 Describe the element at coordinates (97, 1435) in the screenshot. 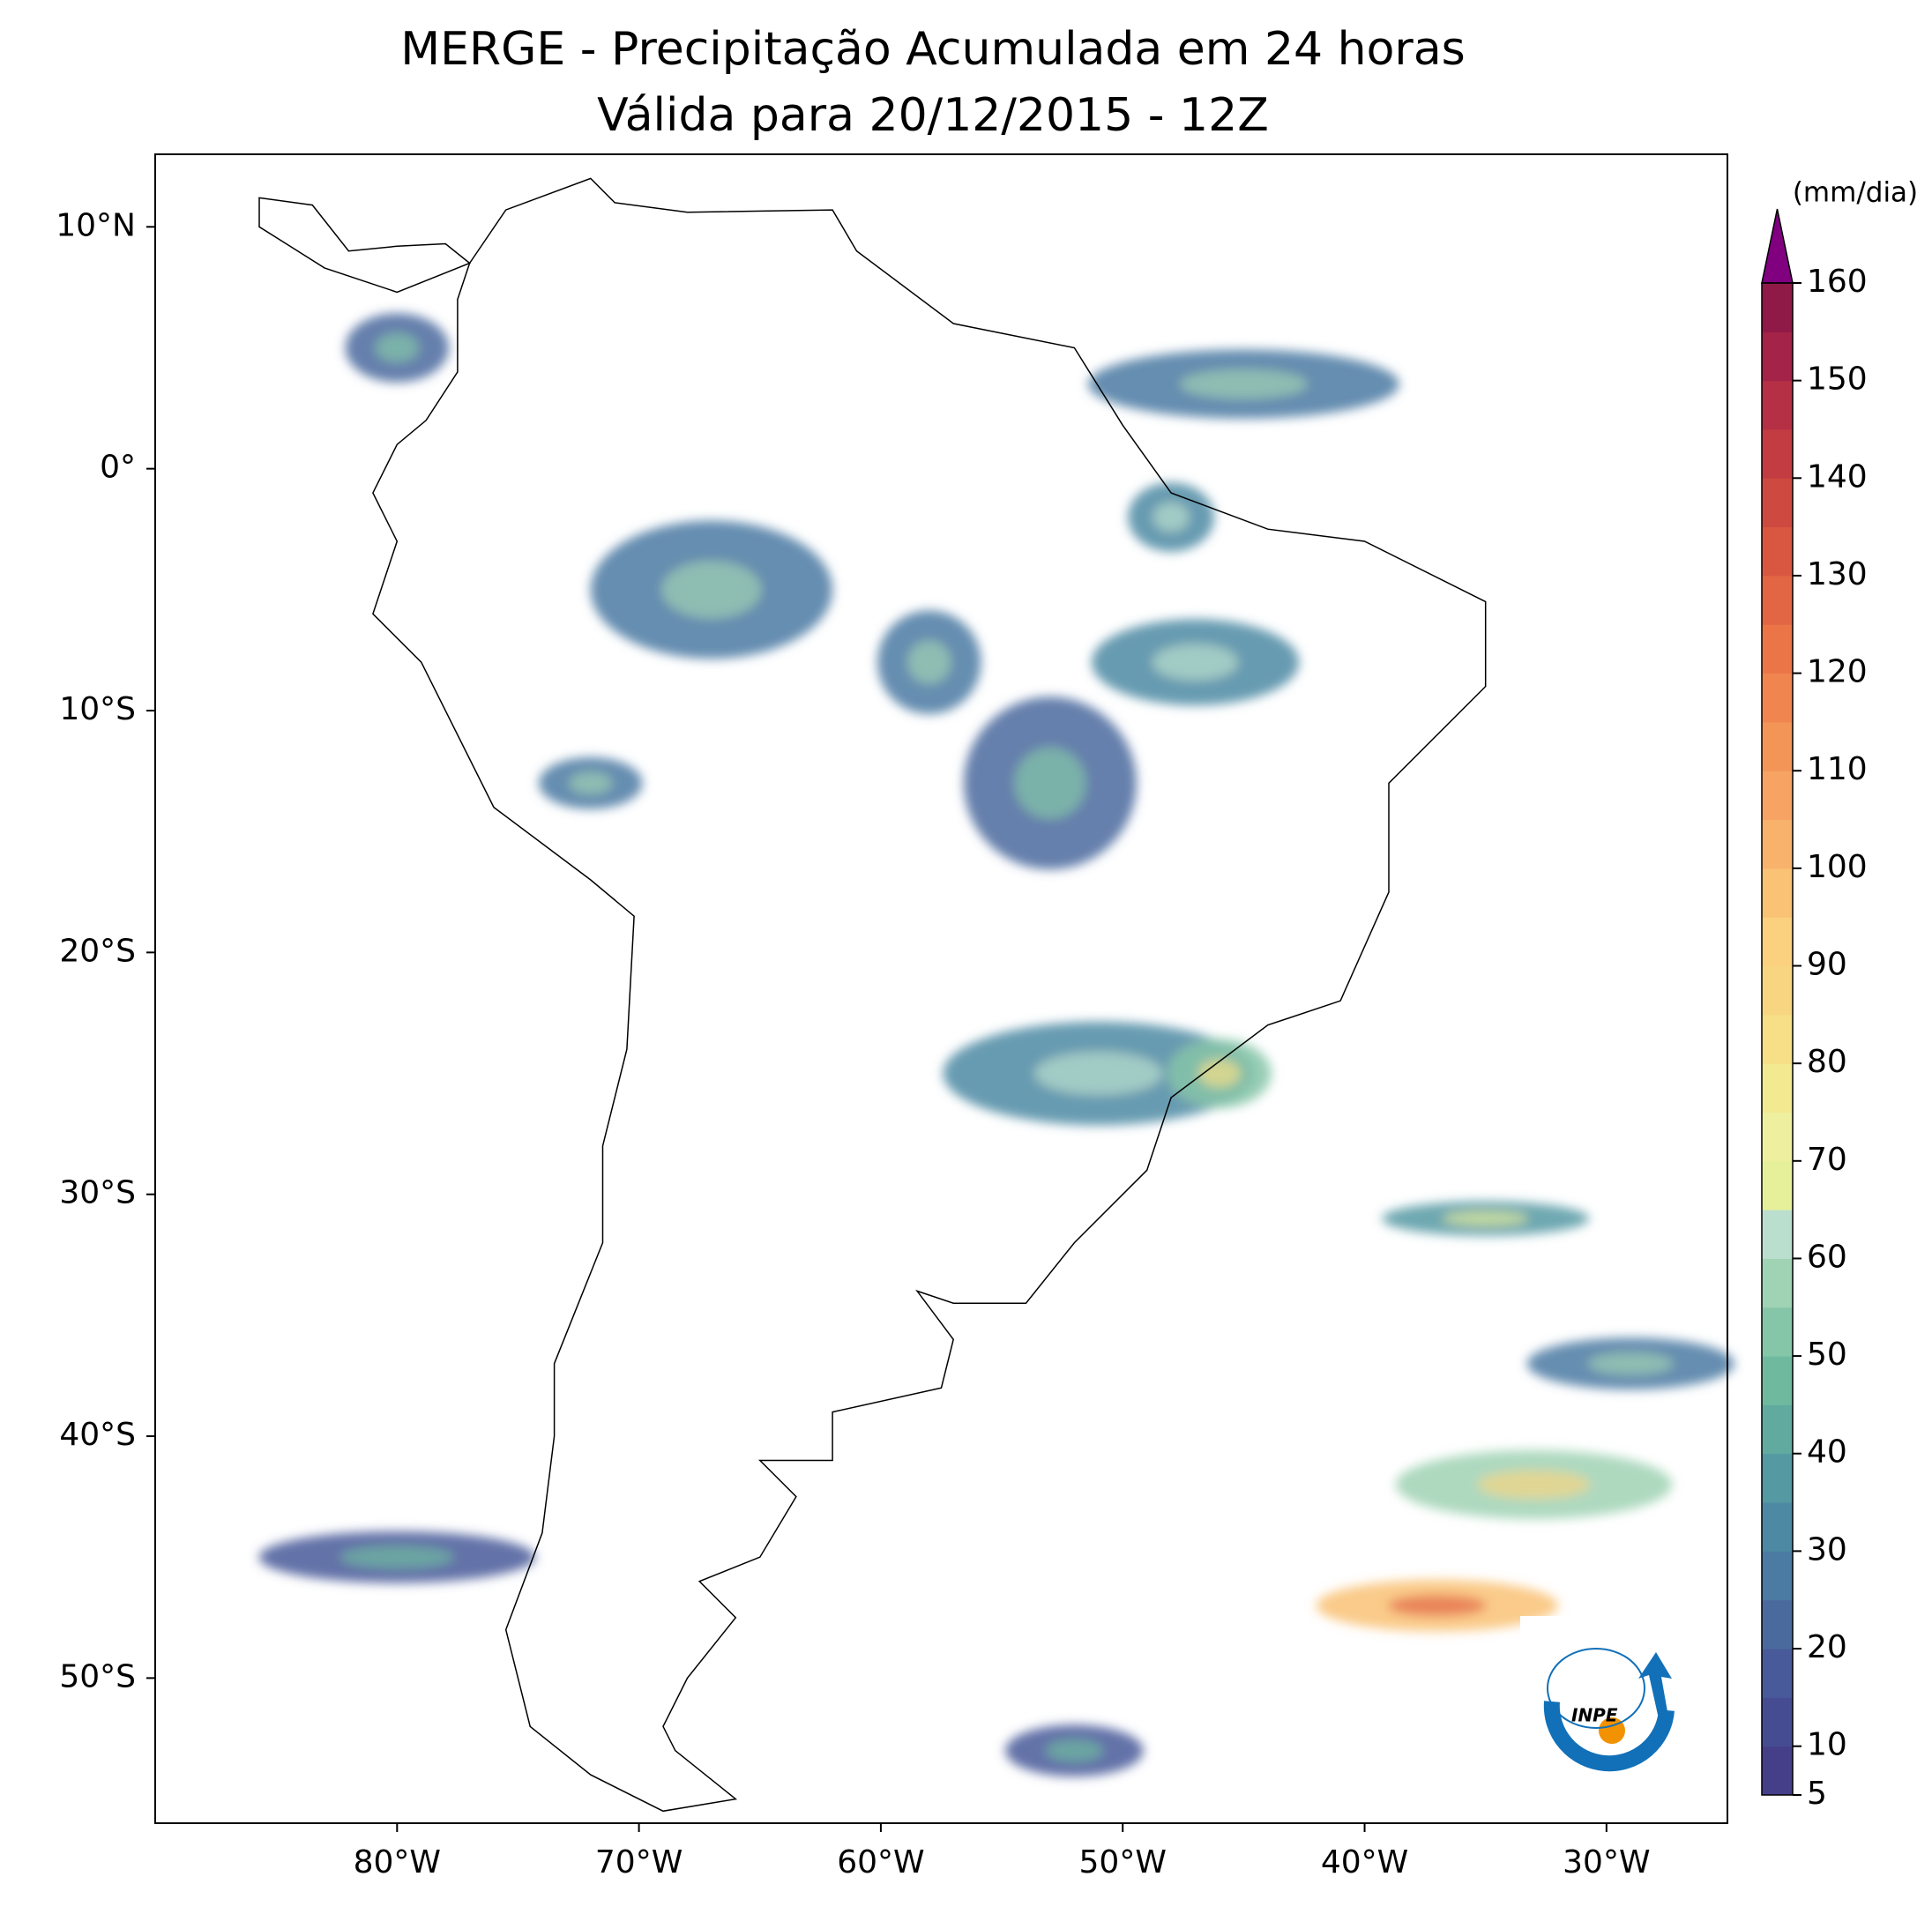

I see `y-tick-label: 40°S` at that location.